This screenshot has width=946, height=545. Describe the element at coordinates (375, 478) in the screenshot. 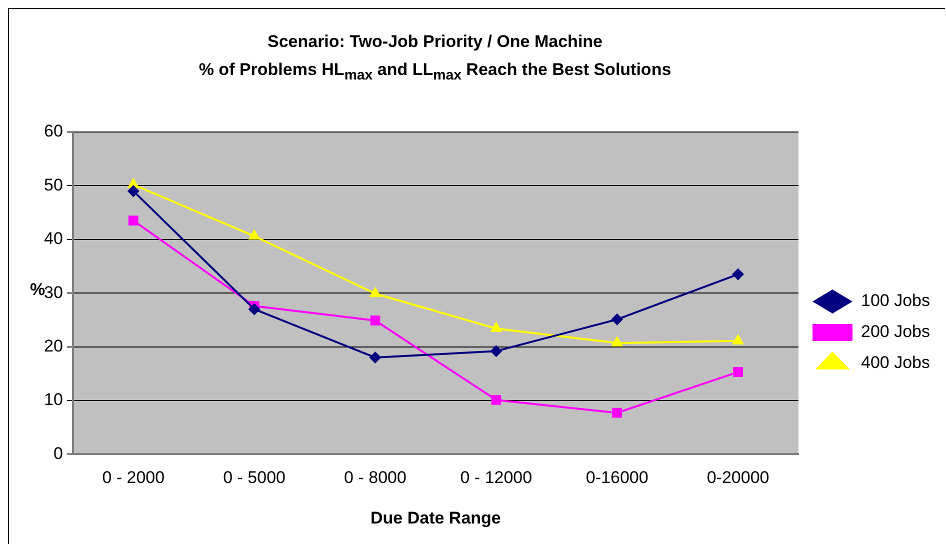

I see `x-tick-label: 0 - 8000` at that location.